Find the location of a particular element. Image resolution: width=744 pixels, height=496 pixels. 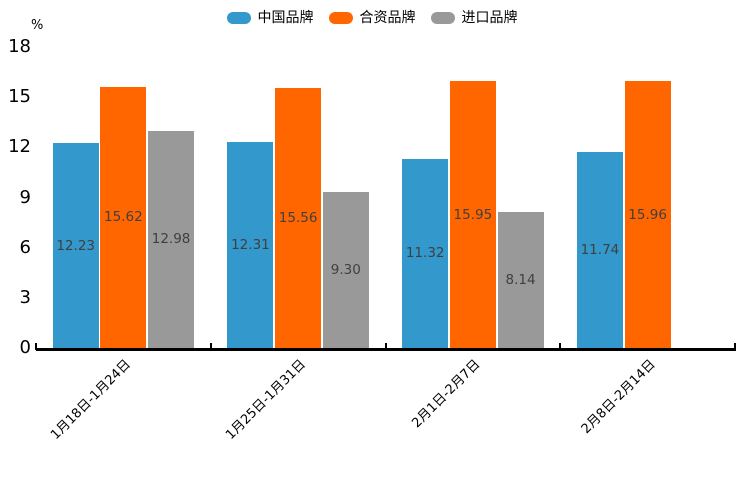

bar-series3-cat2: 9.30 is located at coordinates (345, 270).